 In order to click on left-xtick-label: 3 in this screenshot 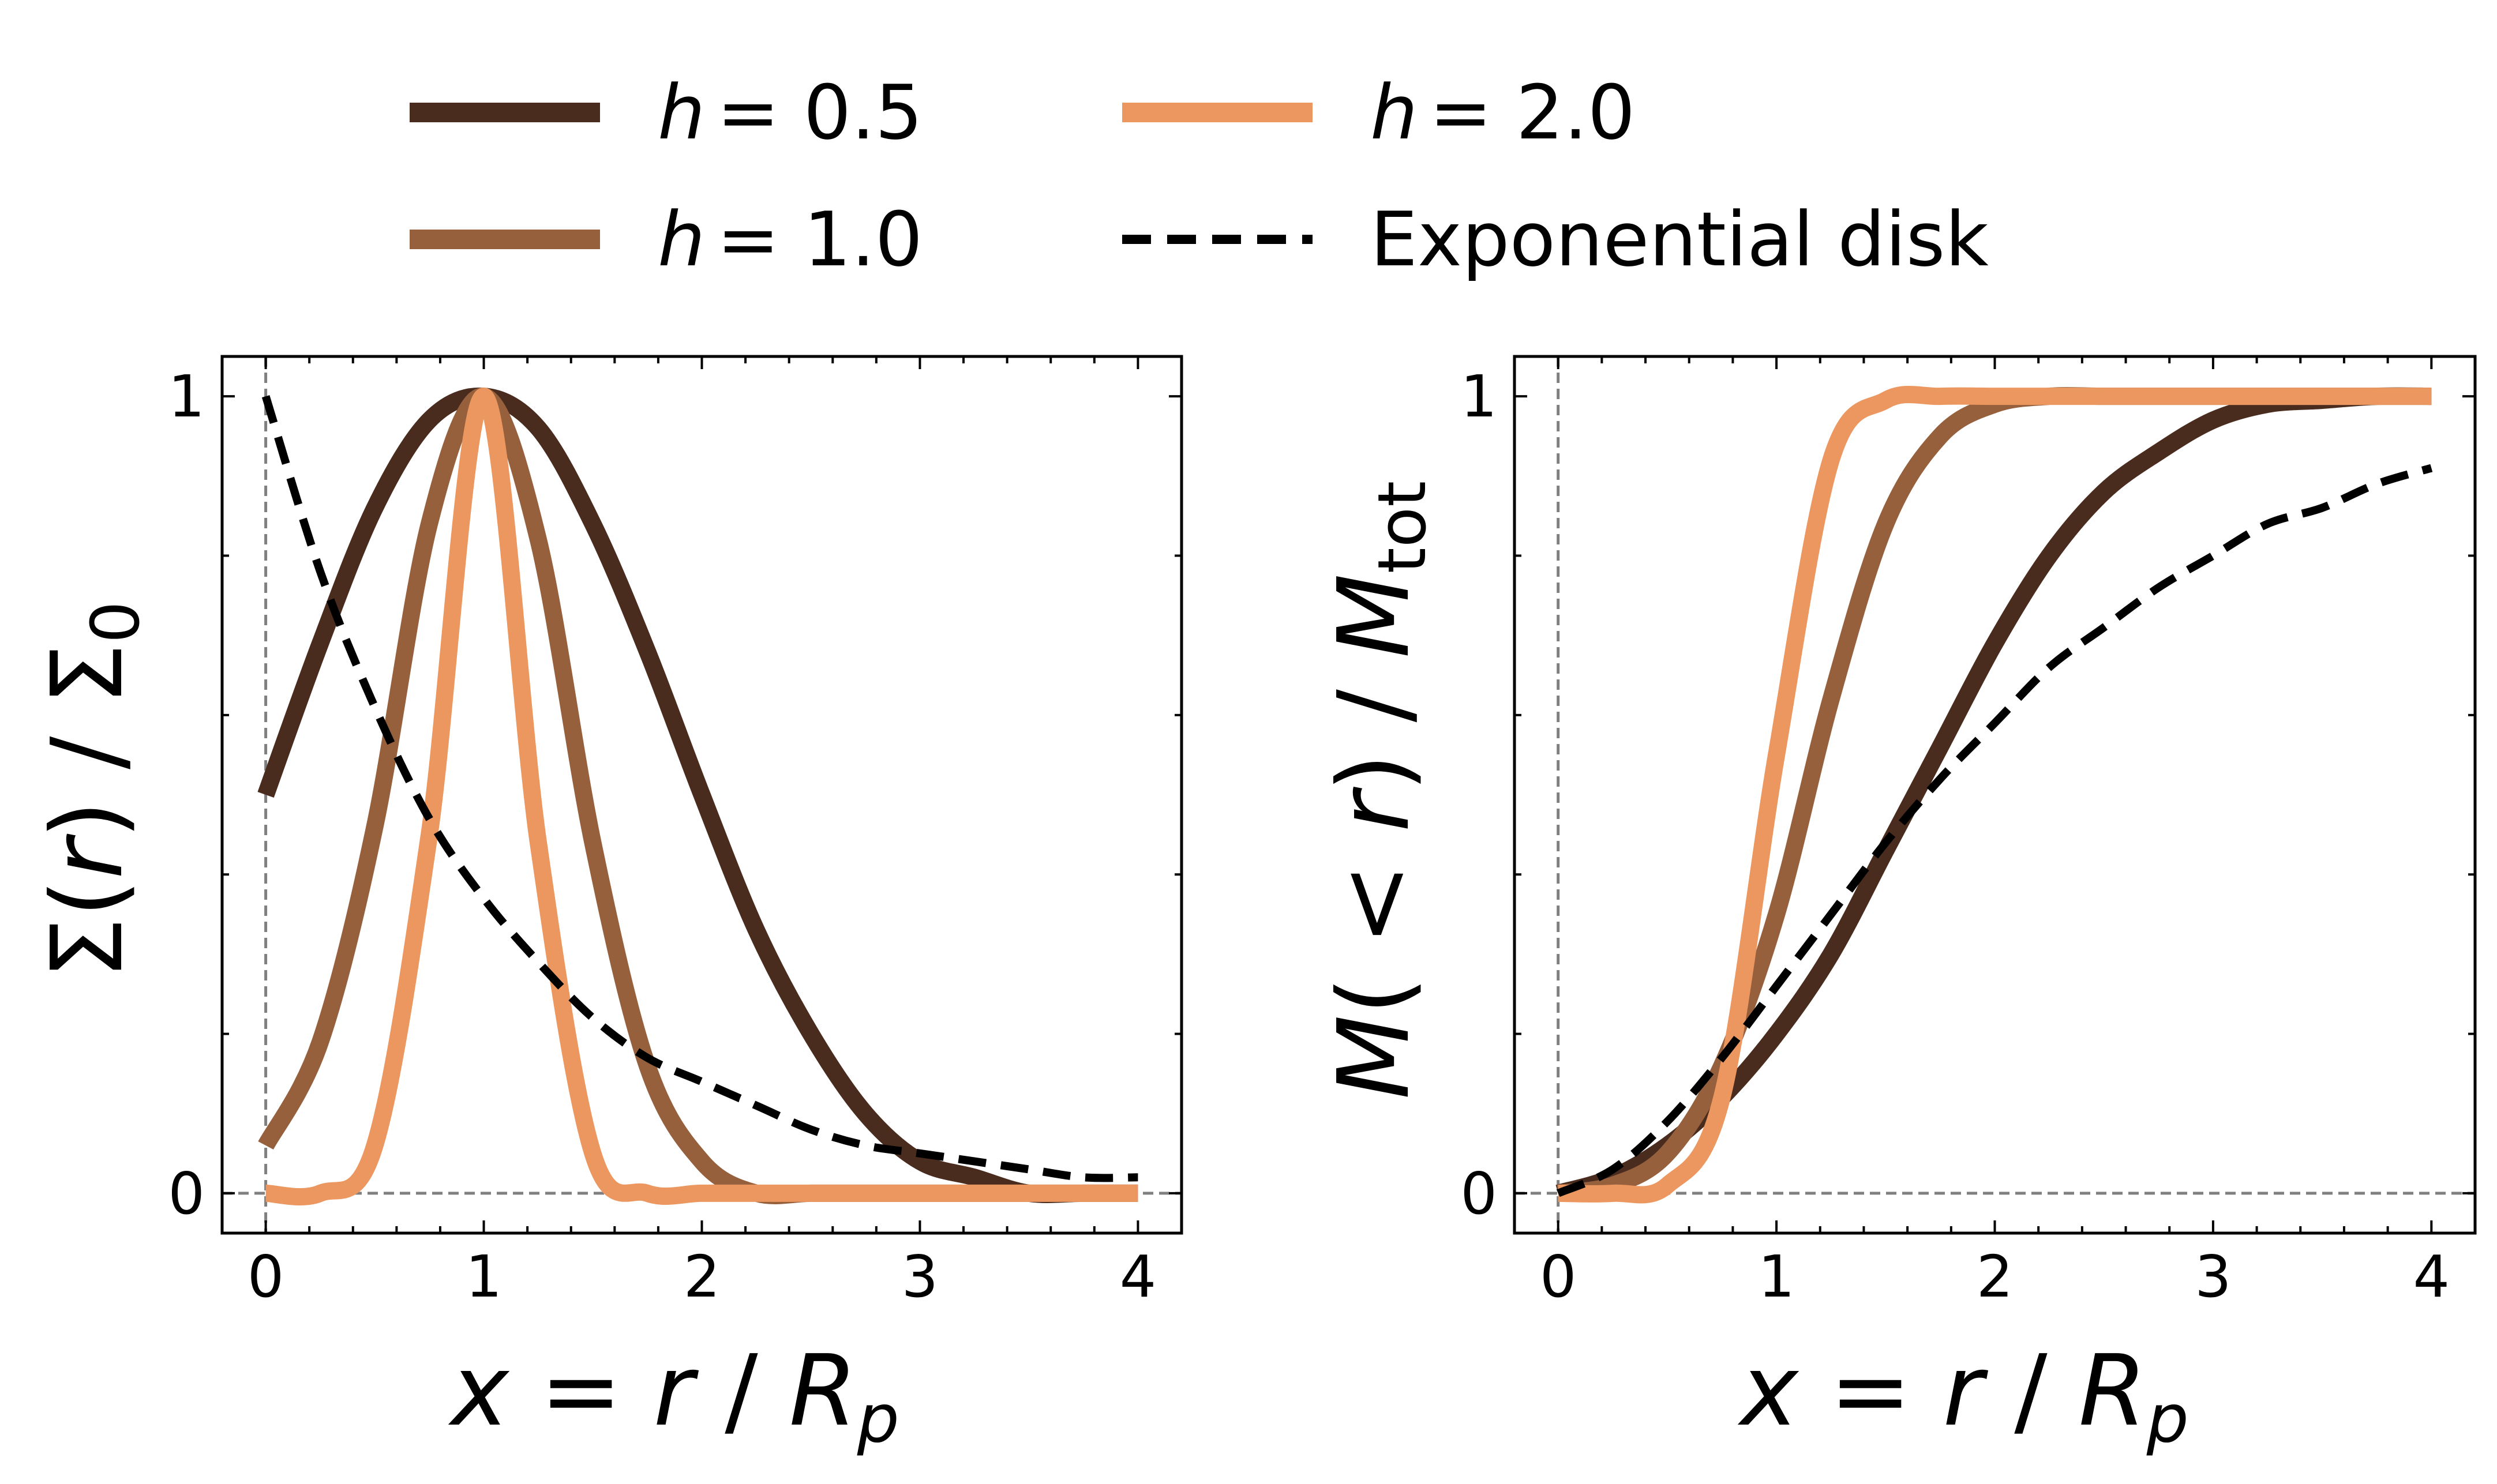, I will do `click(920, 1276)`.